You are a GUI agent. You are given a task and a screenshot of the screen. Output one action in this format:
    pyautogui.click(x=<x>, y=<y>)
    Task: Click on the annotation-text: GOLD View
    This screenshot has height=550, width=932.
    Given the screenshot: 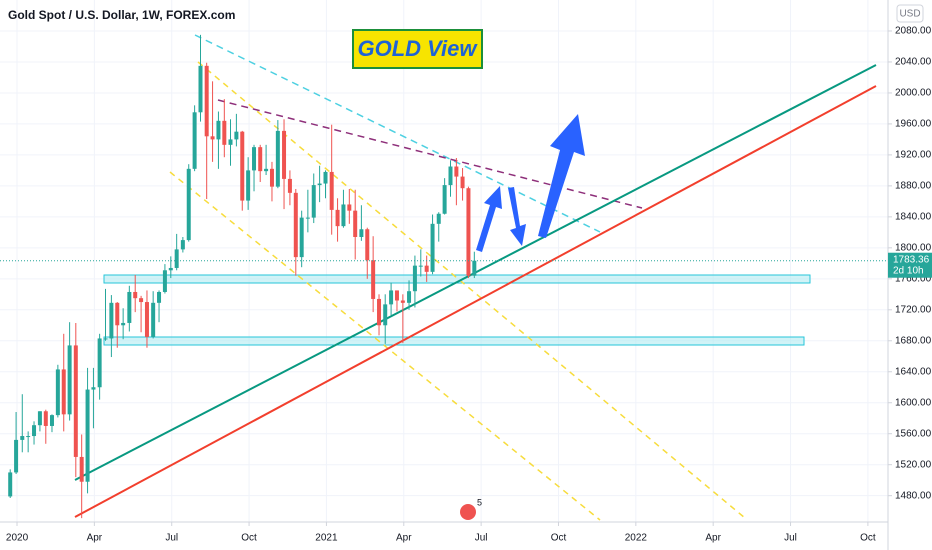 What is the action you would take?
    pyautogui.click(x=418, y=48)
    